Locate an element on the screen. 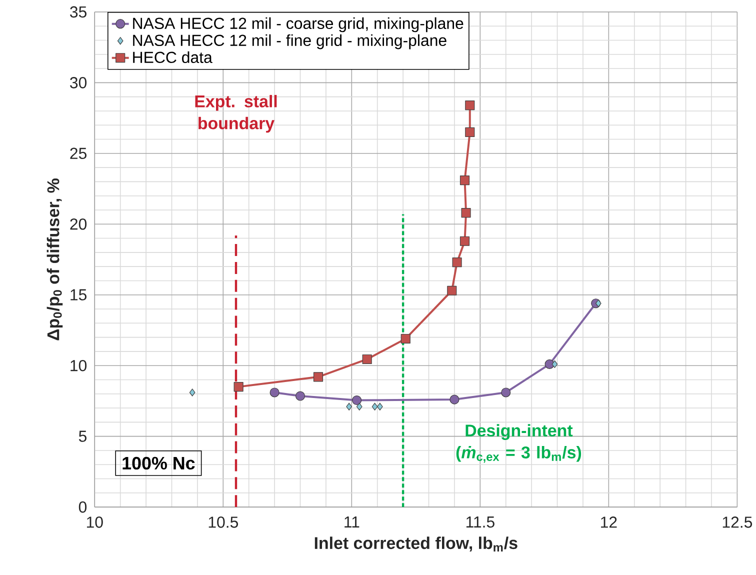  x-tick-label: 12.5 is located at coordinates (737, 522).